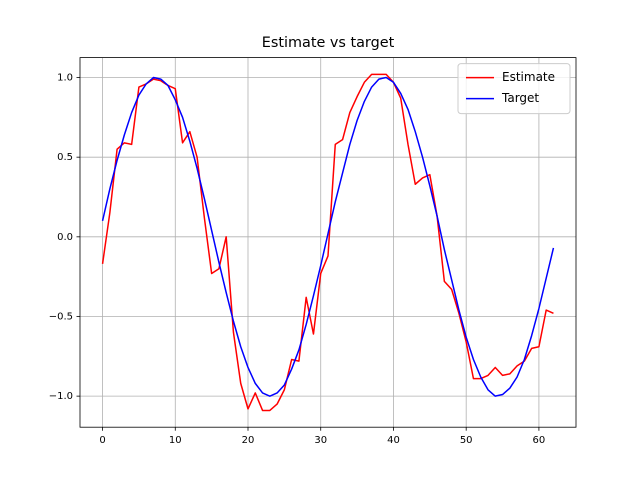  Describe the element at coordinates (539, 440) in the screenshot. I see `x-tick-label: 60` at that location.